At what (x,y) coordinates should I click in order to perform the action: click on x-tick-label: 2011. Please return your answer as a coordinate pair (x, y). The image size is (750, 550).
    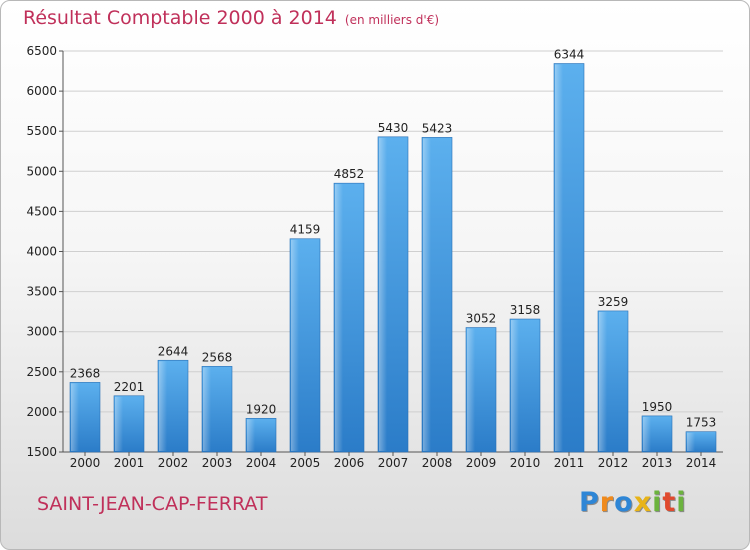
    Looking at the image, I should click on (569, 463).